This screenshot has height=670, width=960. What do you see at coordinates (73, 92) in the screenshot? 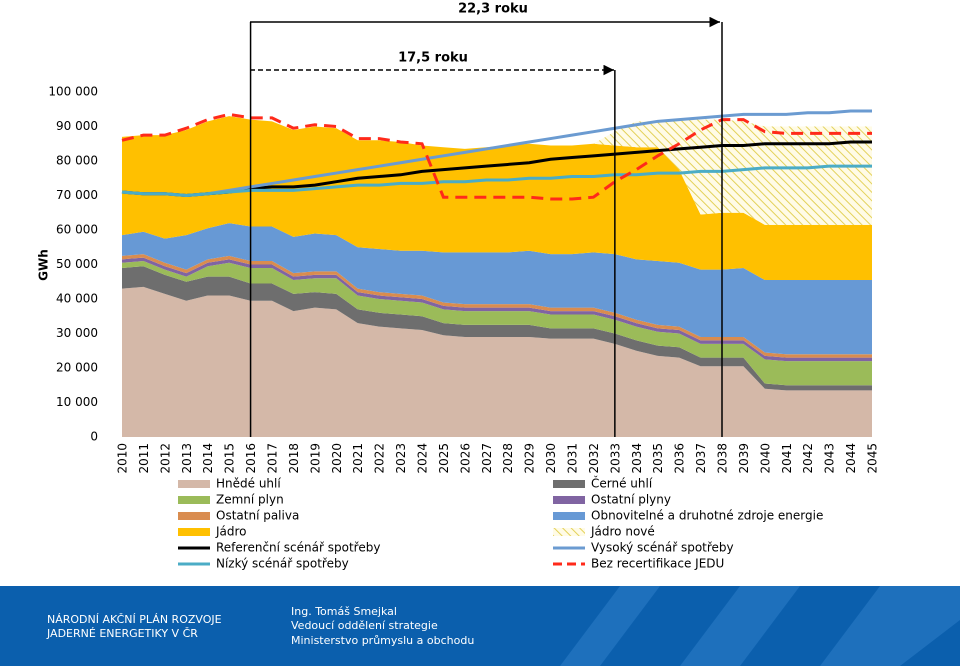
I see `y-tick-label: 100 000` at bounding box center [73, 92].